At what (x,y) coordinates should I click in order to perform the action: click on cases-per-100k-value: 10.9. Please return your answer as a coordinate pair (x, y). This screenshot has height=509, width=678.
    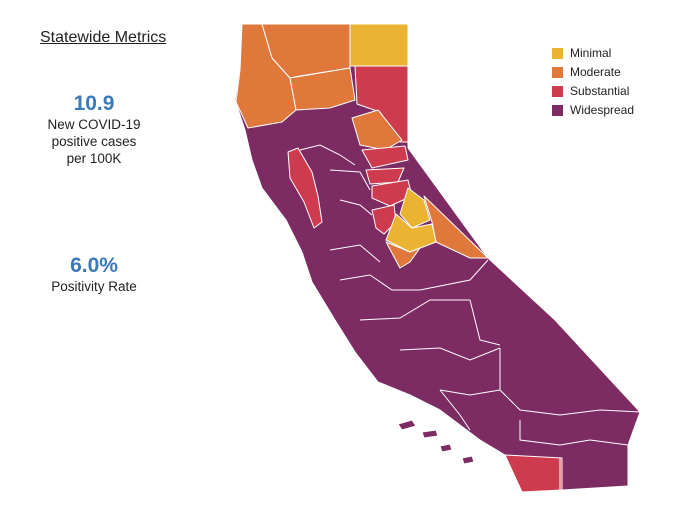
    Looking at the image, I should click on (94, 103).